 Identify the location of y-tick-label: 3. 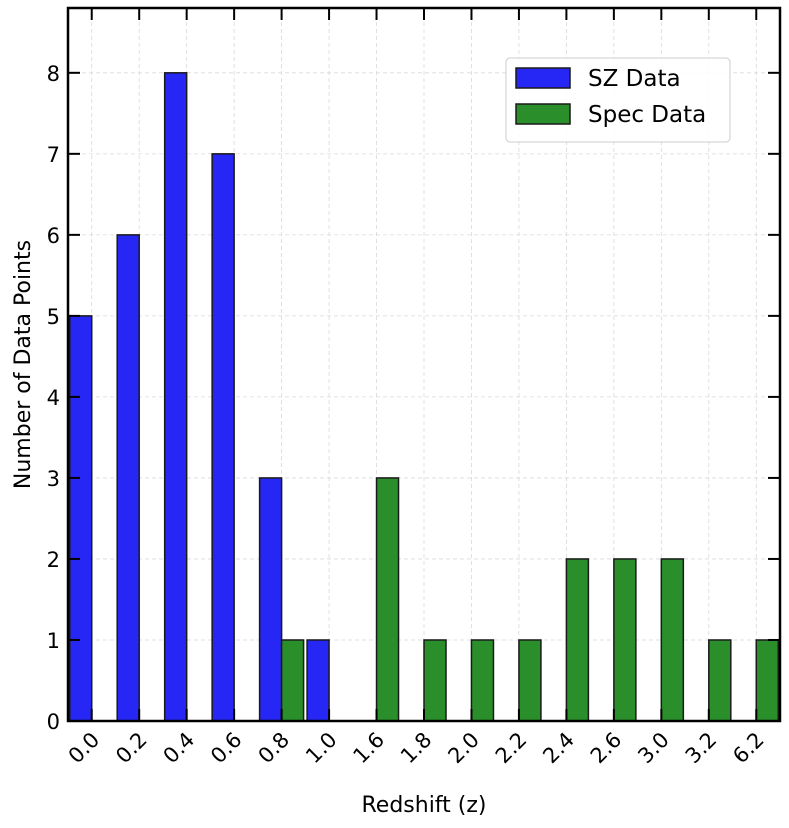
(53, 479).